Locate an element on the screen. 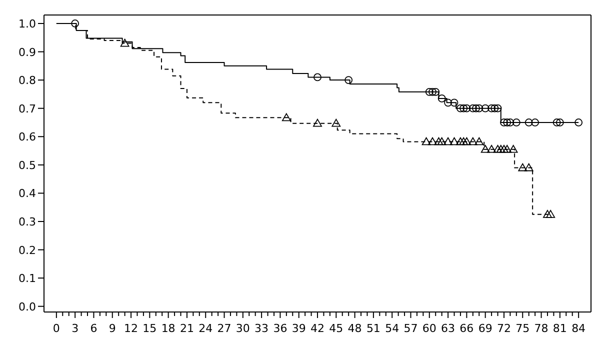 The image size is (606, 346). x-tick-label: 15 is located at coordinates (149, 328).